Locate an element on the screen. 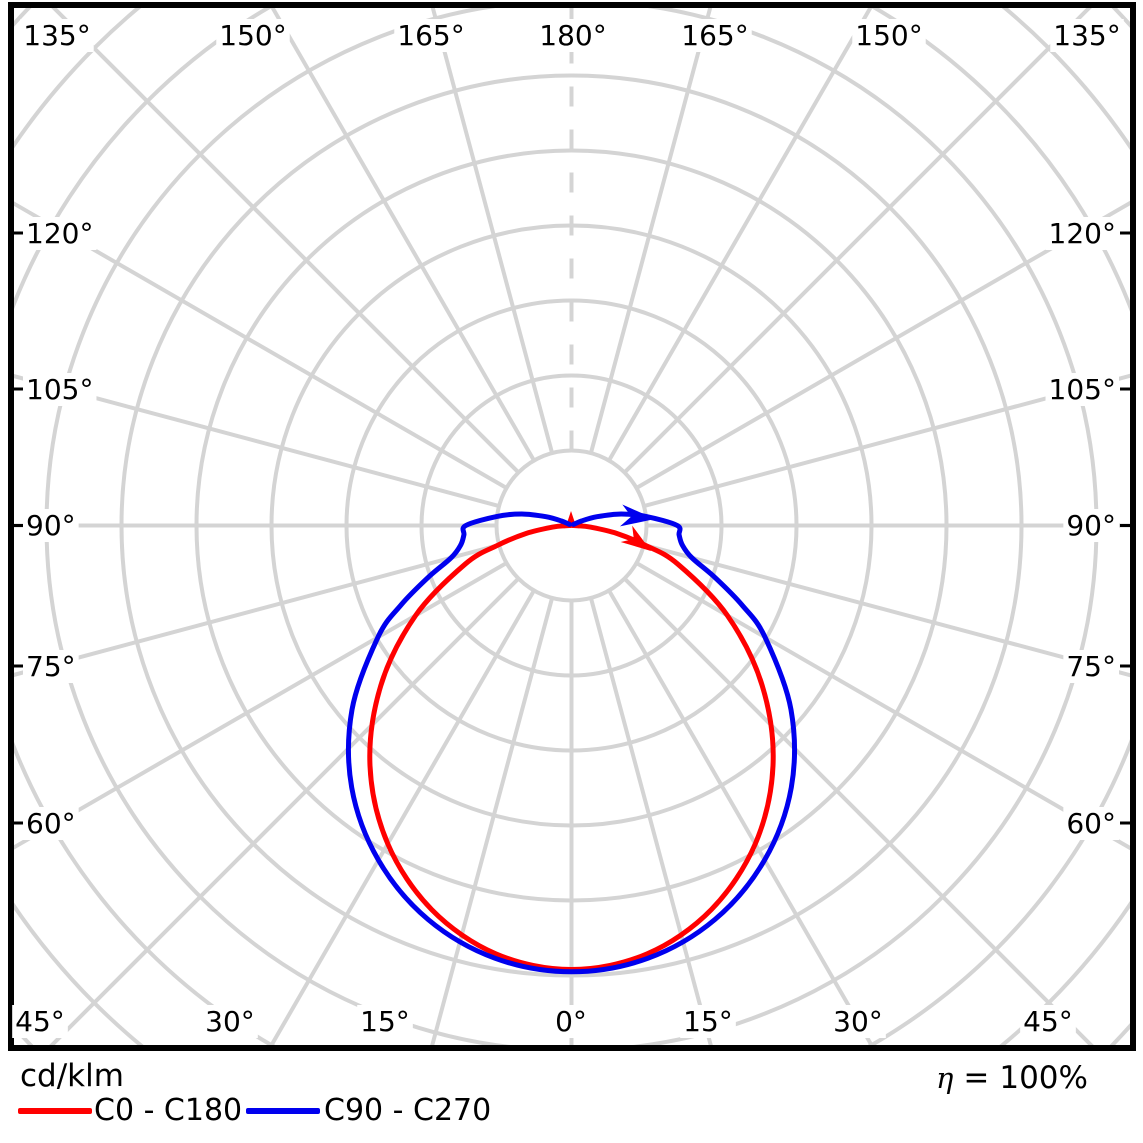 The image size is (1143, 1143). radial-unit-label: cd/klm is located at coordinates (72, 1076).